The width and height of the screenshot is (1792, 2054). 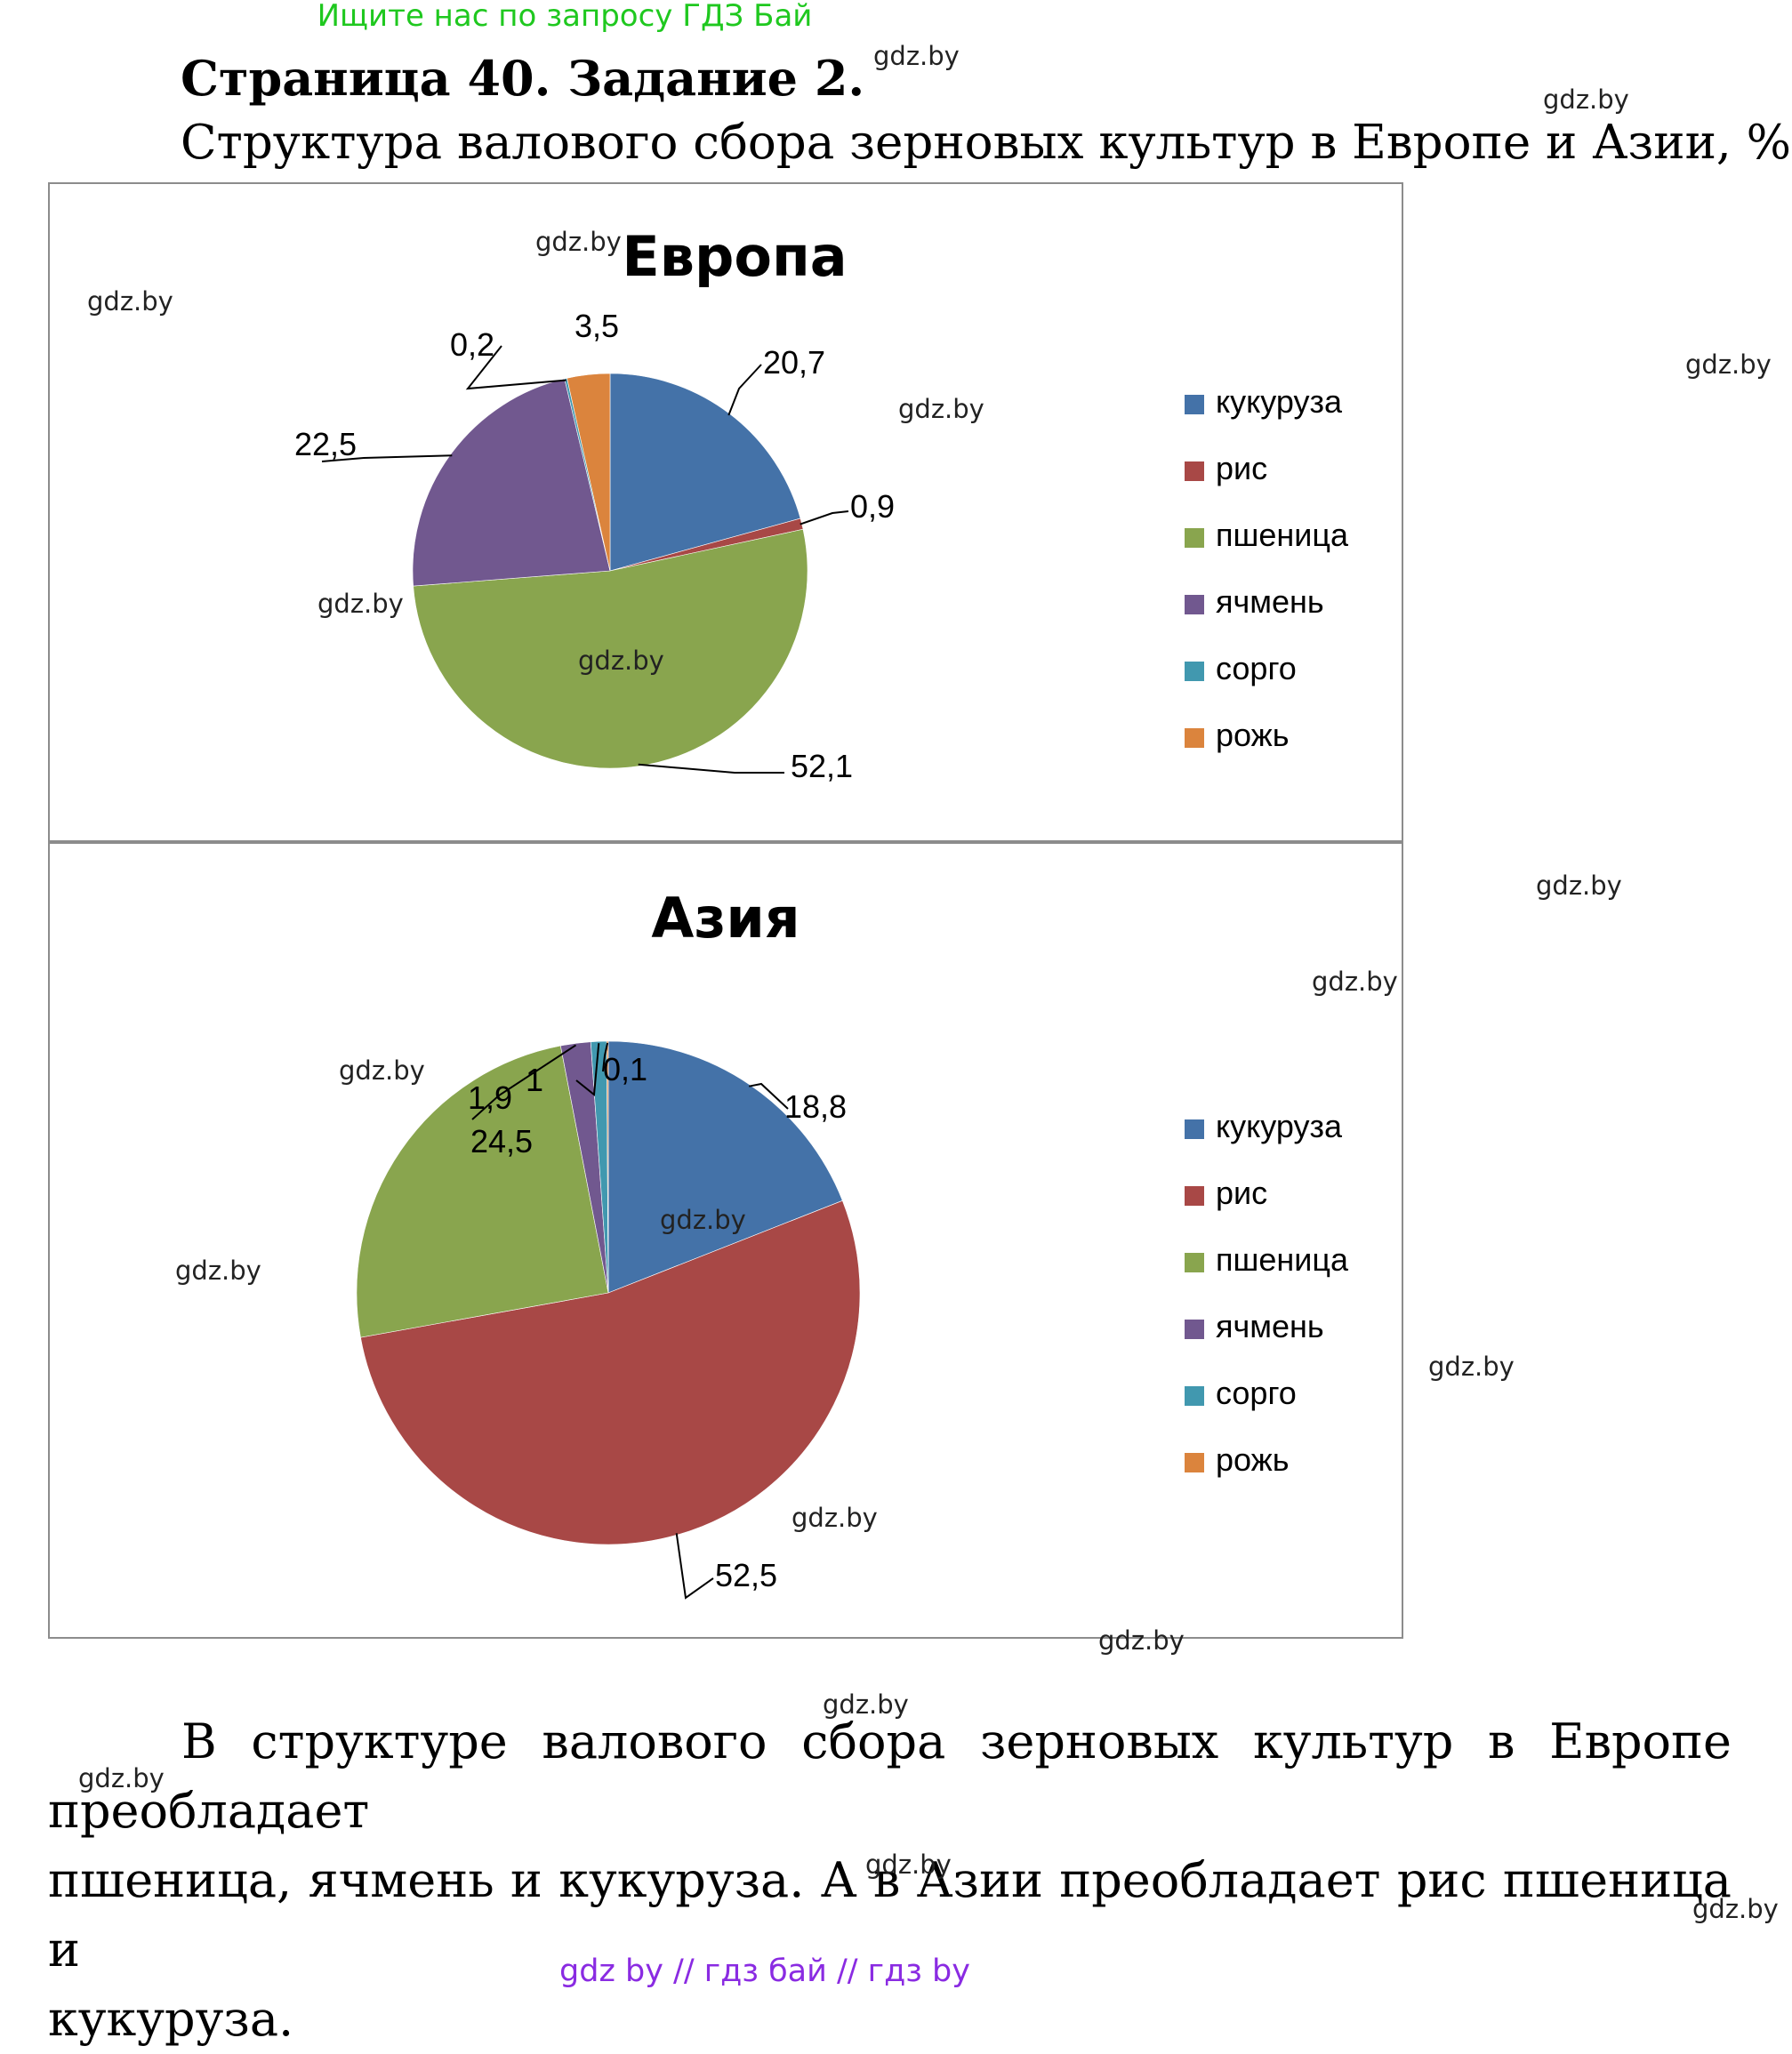 I want to click on data-label: 52,1, so click(x=822, y=766).